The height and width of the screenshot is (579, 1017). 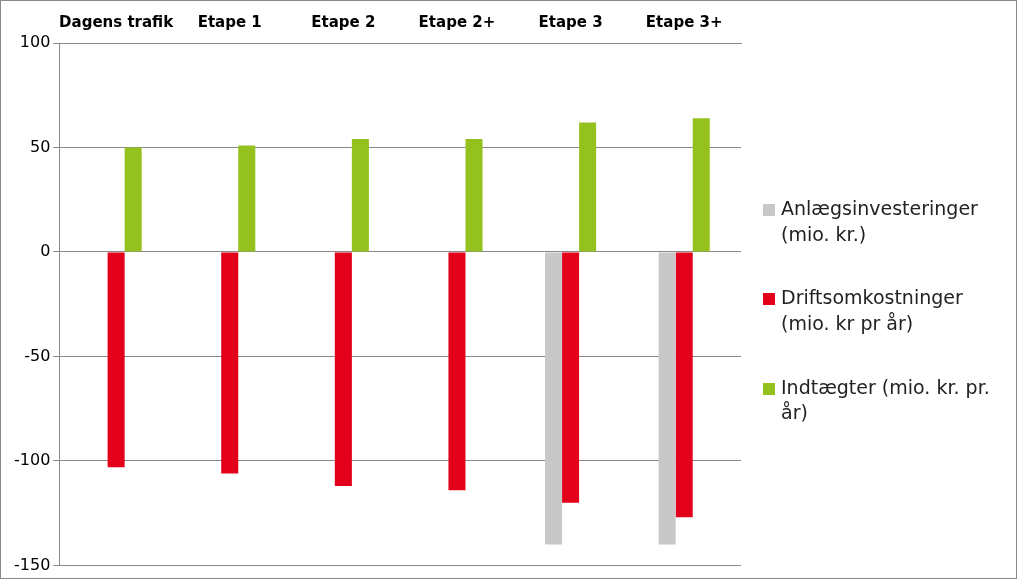 I want to click on legend-label: Anlægsinvesteringer (mio. kr.), so click(x=880, y=221).